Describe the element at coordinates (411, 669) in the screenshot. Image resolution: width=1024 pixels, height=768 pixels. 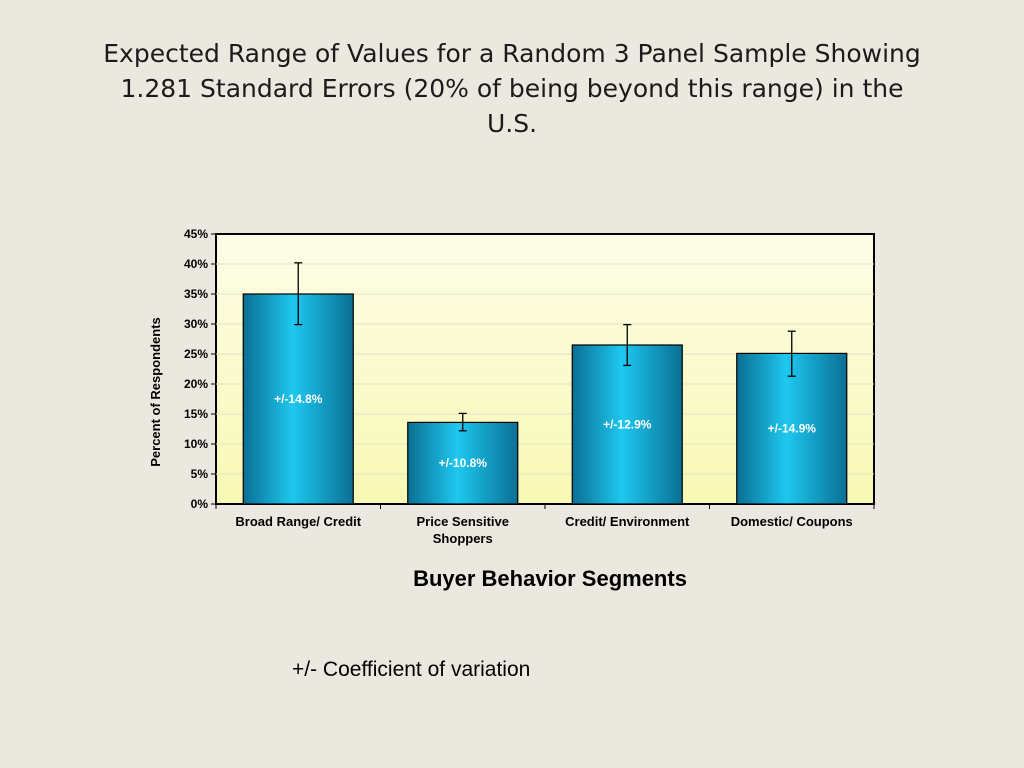
I see `footnote: +/- Coefficient of variation` at that location.